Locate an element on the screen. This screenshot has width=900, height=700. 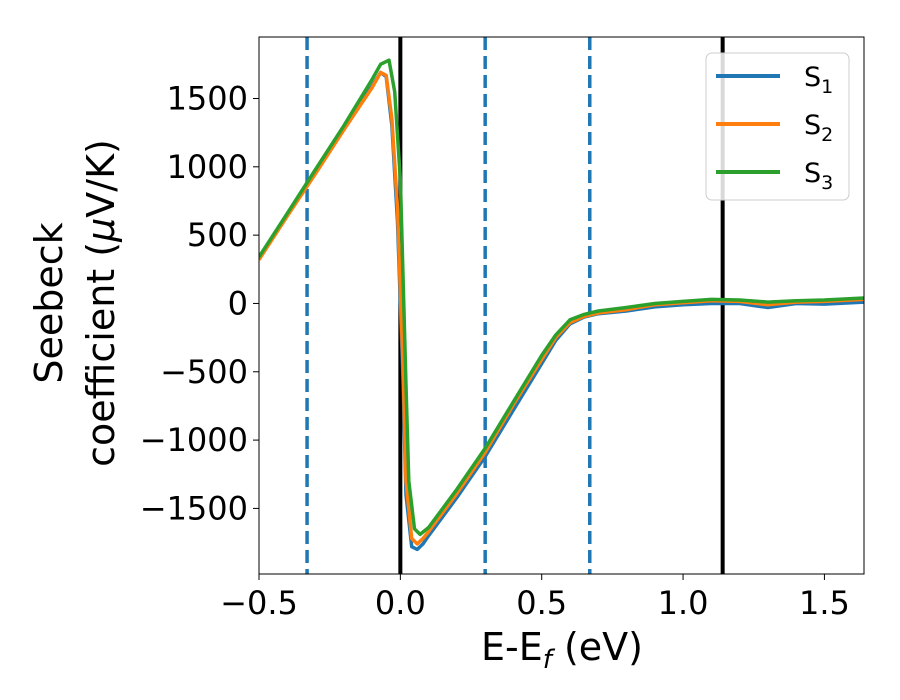
x-axis-label-unit: (eV) is located at coordinates (597, 647).